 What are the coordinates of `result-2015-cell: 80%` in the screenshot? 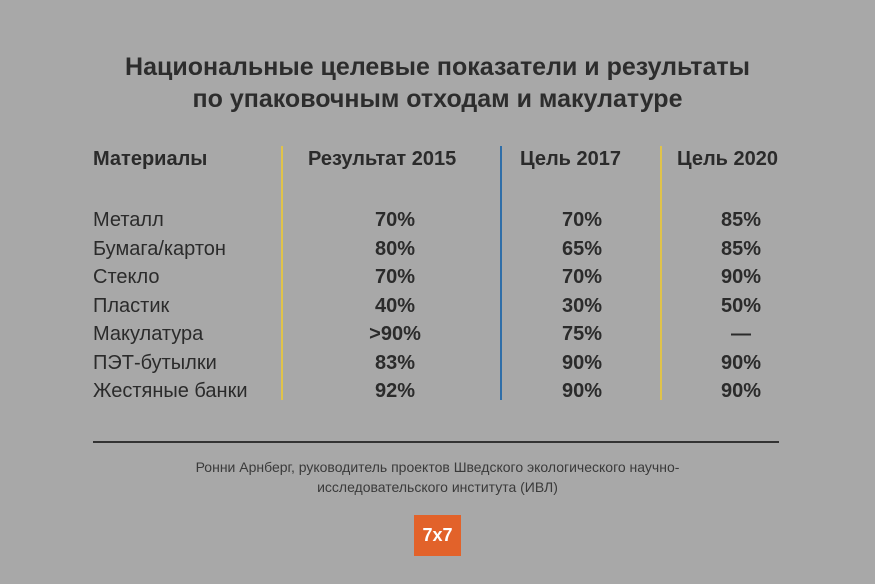 It's located at (395, 248).